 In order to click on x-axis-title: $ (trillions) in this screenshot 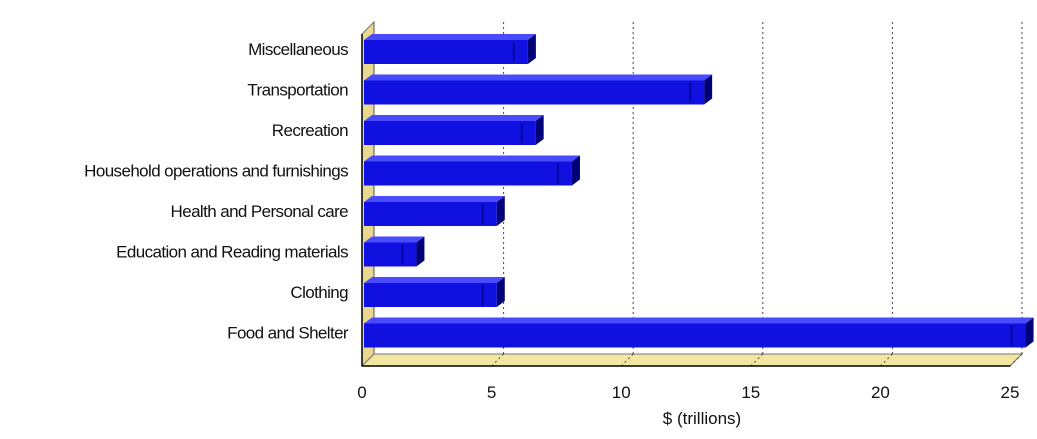, I will do `click(702, 418)`.